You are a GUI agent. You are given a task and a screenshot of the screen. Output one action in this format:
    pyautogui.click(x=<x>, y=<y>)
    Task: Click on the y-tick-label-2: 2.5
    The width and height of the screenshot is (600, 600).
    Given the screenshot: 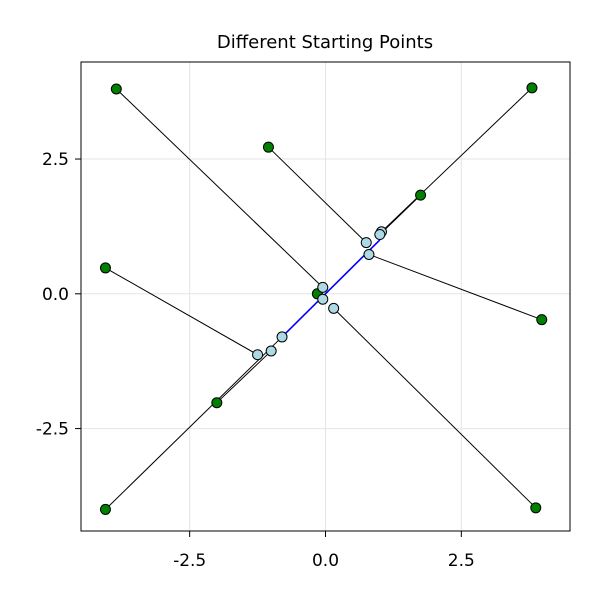 What is the action you would take?
    pyautogui.click(x=55, y=160)
    